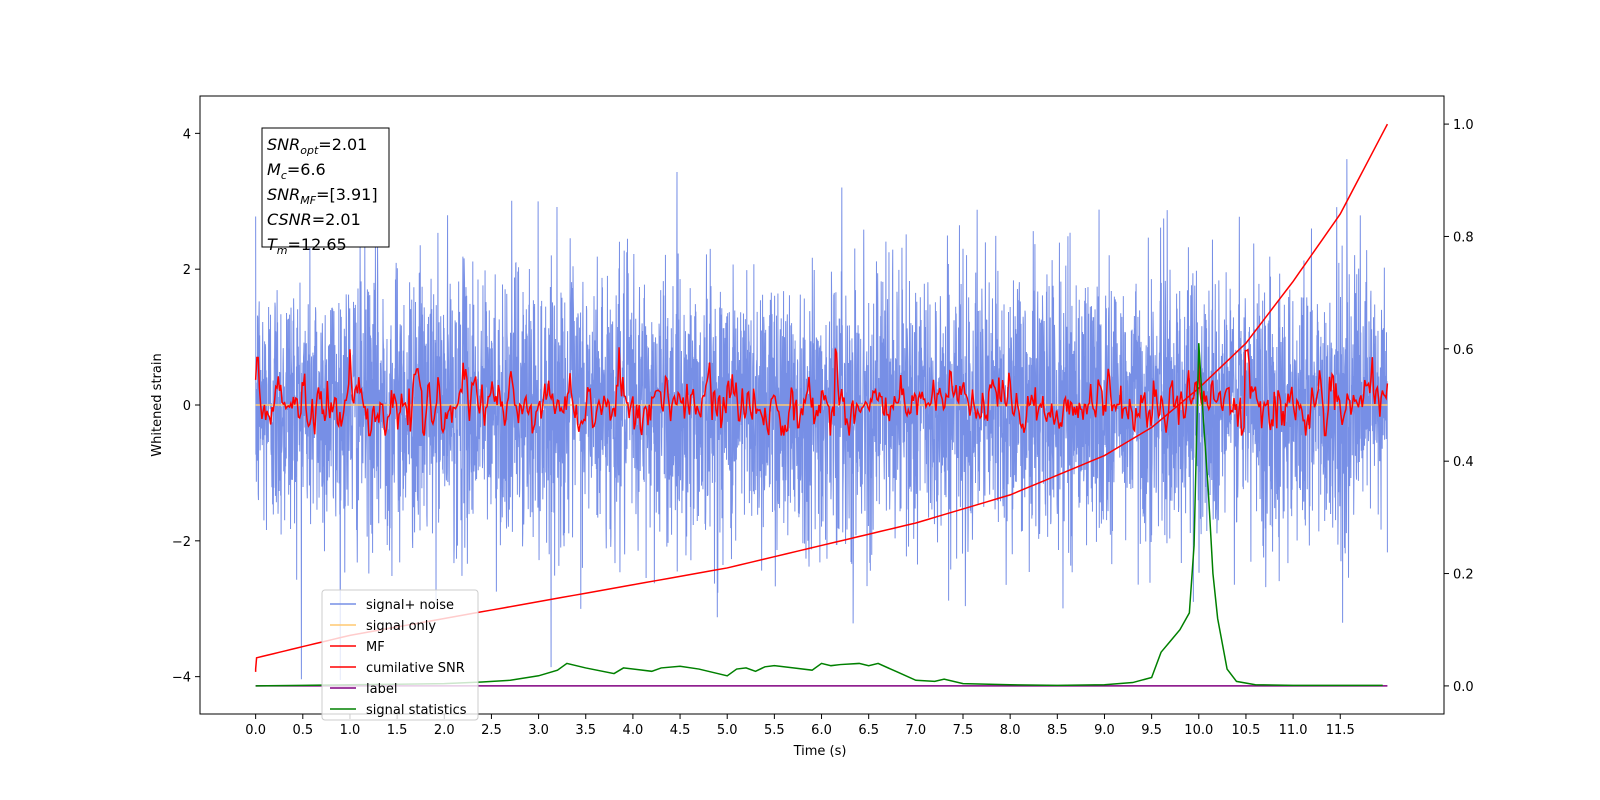  What do you see at coordinates (296, 171) in the screenshot?
I see `annotation-line: Mc=6.6` at bounding box center [296, 171].